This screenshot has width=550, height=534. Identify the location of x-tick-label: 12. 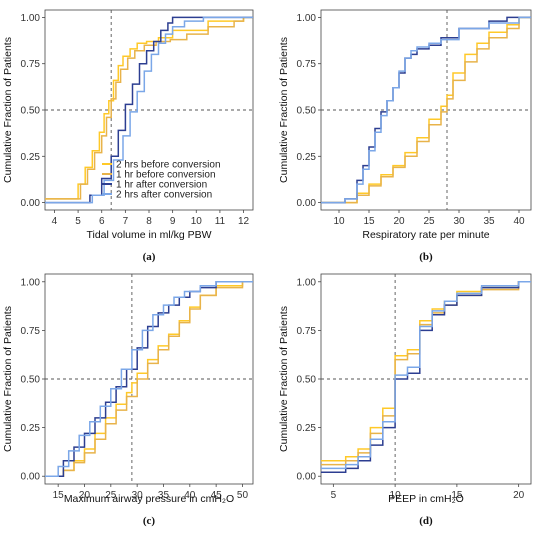
(244, 221).